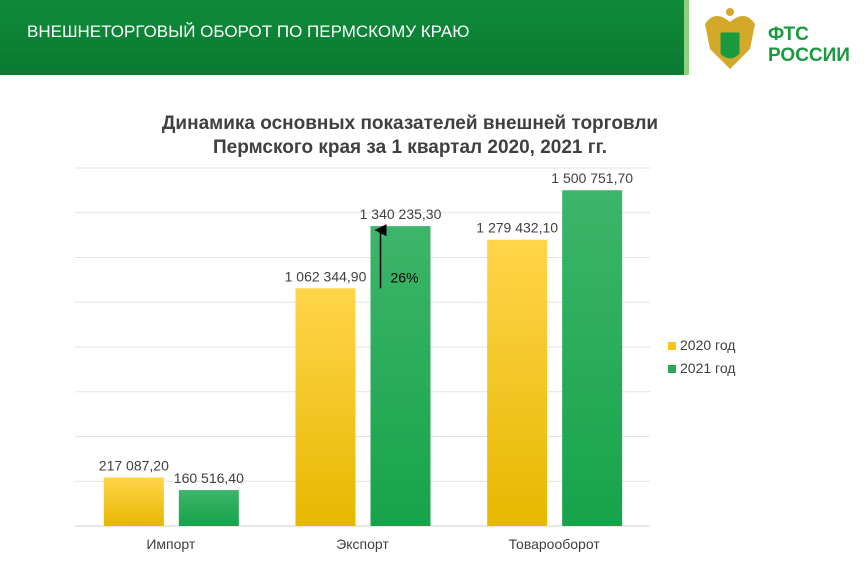  I want to click on header-title: ВНЕШНЕТОРГОВЫЙ ОБОРОТ ПО ПЕРМСКОМУ КРАЮ, so click(248, 31).